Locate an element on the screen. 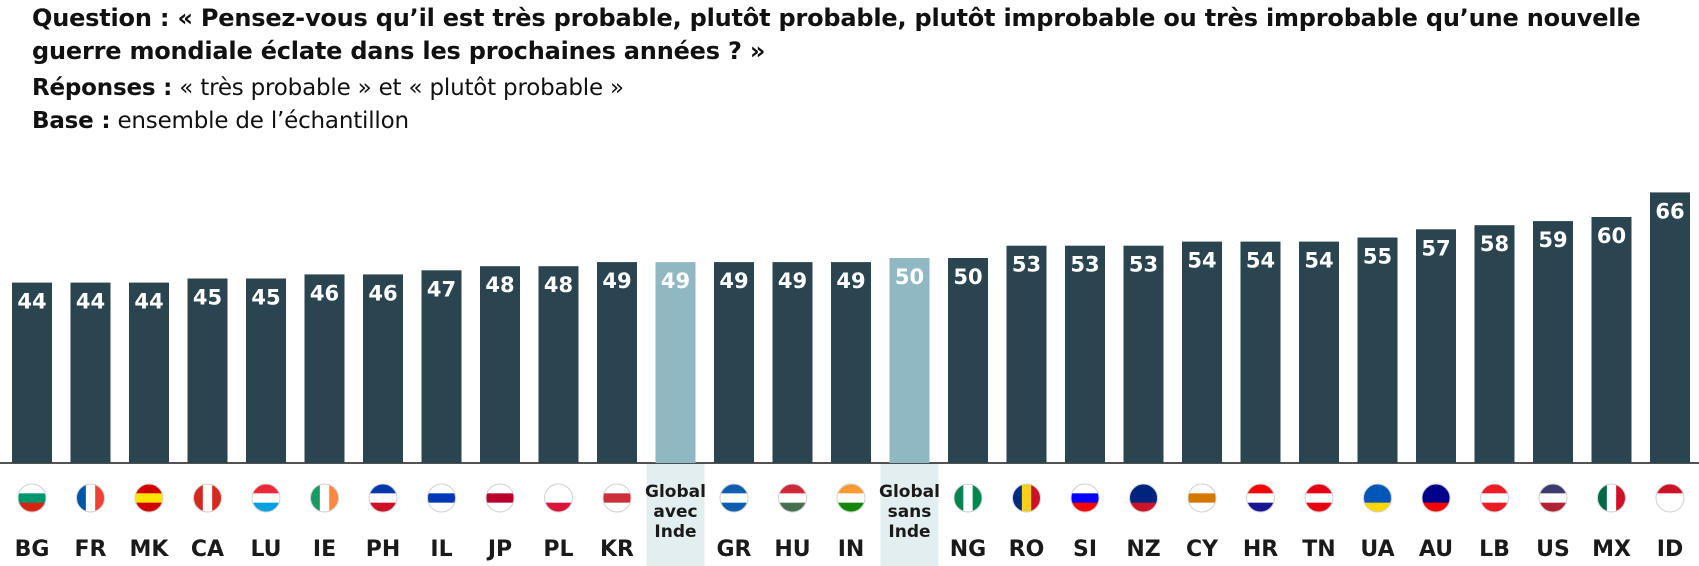  base: Base : ensemble de l’échantillon is located at coordinates (852, 121).